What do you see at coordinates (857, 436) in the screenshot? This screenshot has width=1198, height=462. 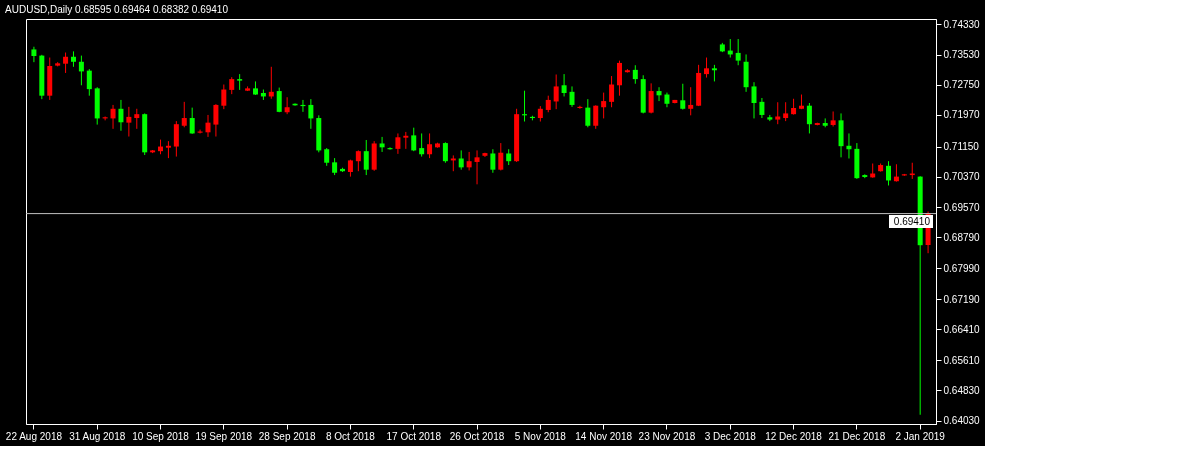 I see `x-tick-label: 21 Dec 2018` at bounding box center [857, 436].